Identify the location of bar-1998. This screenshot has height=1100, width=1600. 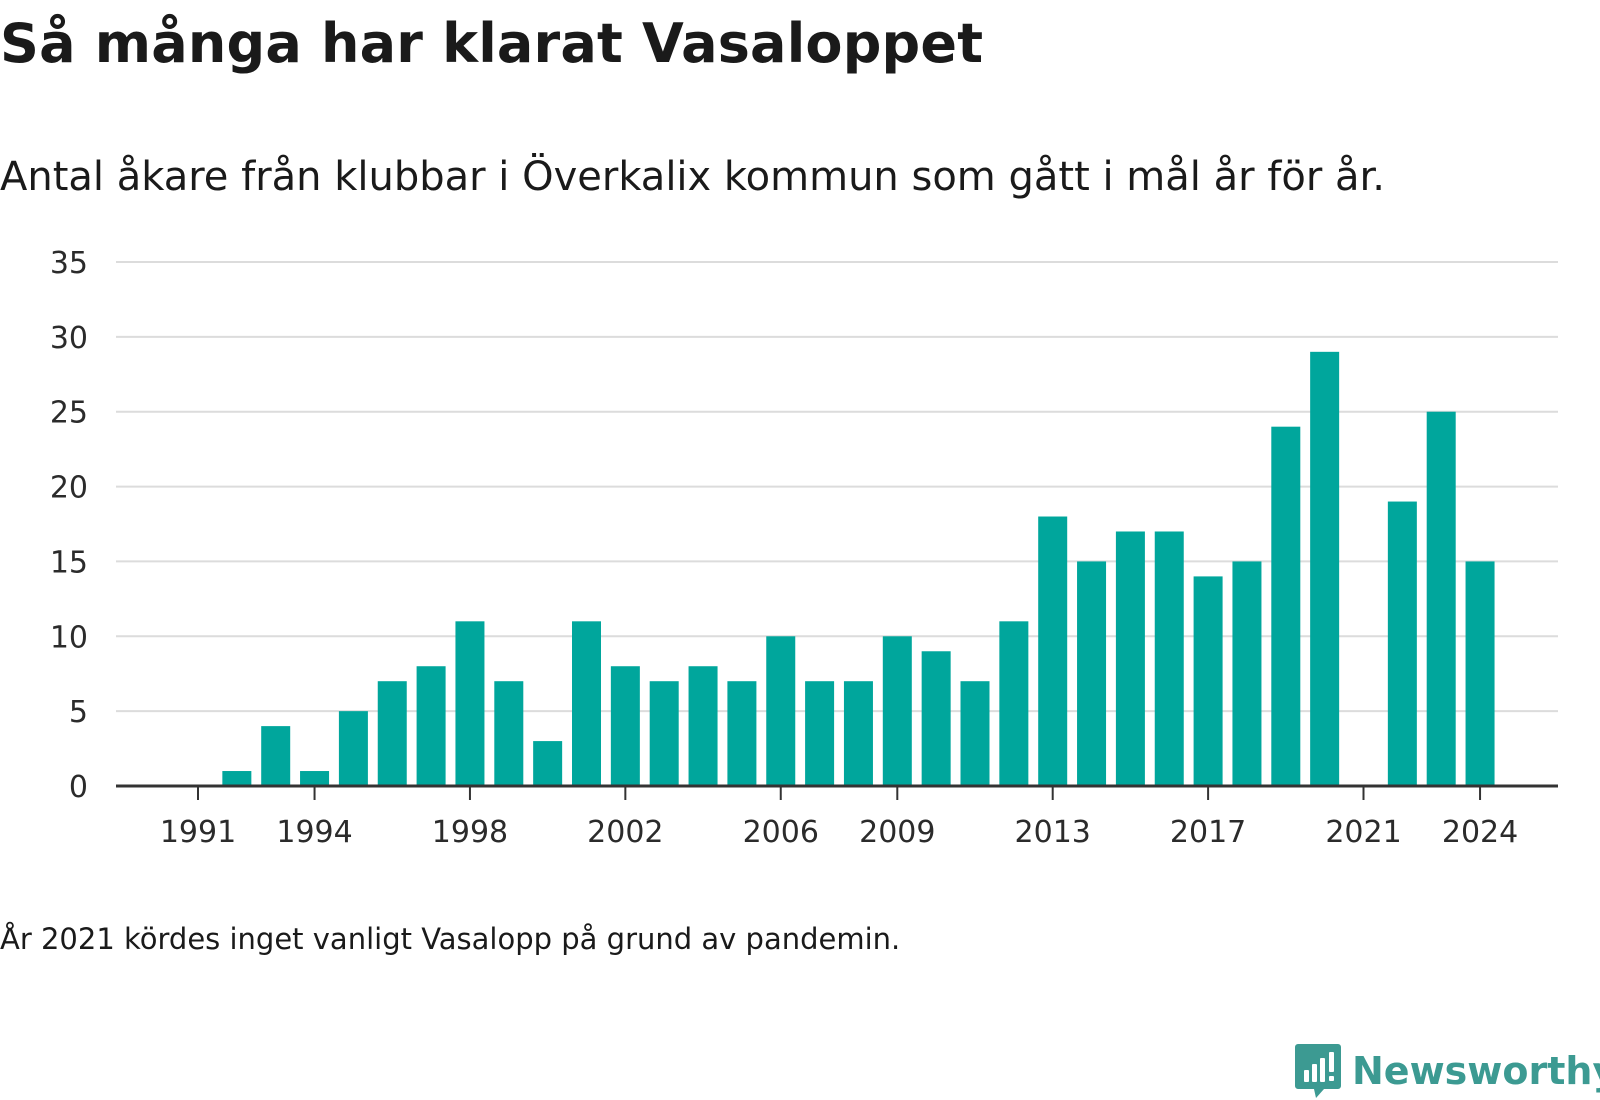
(470, 703).